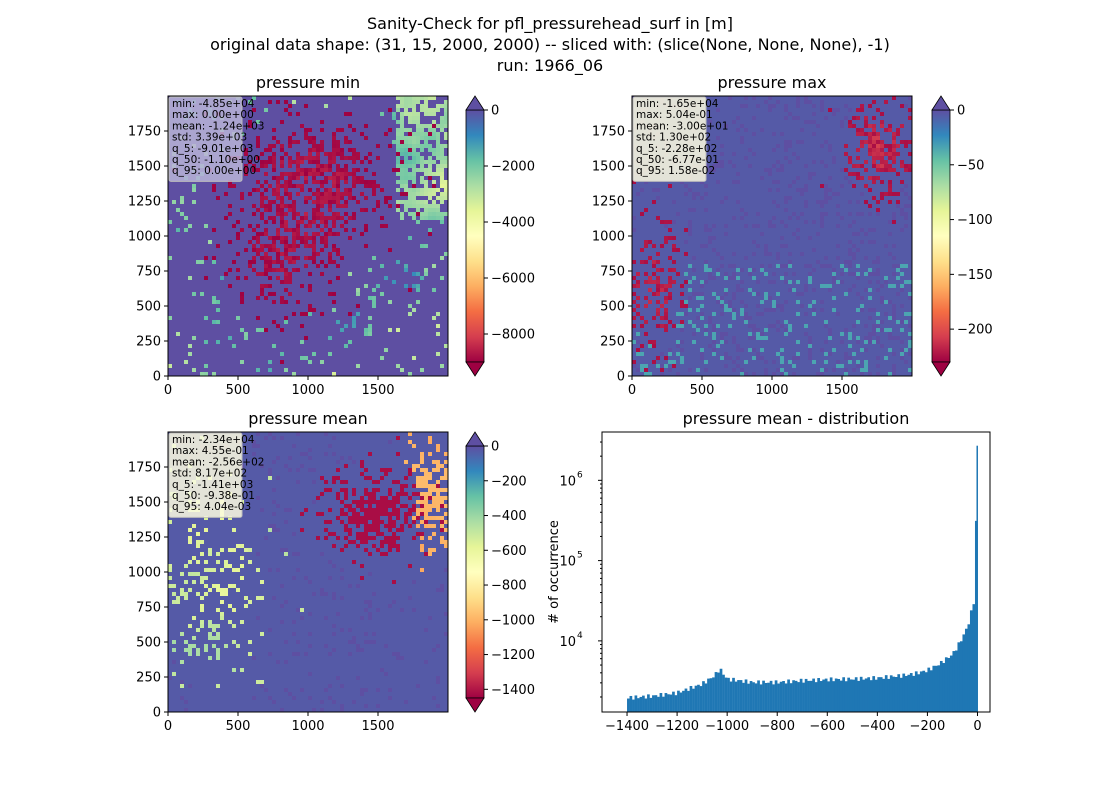 Image resolution: width=1100 pixels, height=800 pixels. What do you see at coordinates (475, 103) in the screenshot?
I see `colorbar-extend-top` at bounding box center [475, 103].